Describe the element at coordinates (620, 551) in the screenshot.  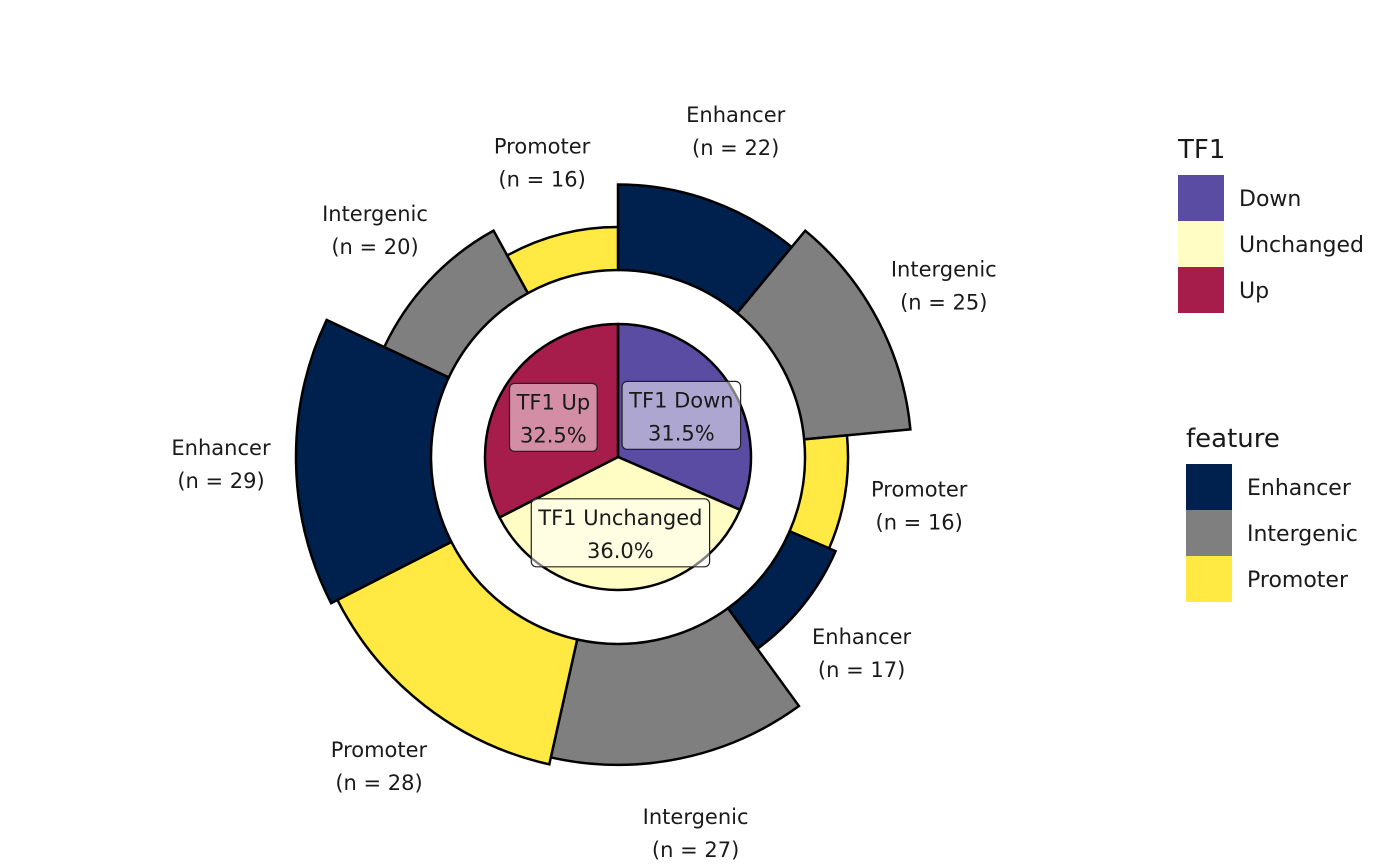
I see `inner-label-percent: 36.0%` at that location.